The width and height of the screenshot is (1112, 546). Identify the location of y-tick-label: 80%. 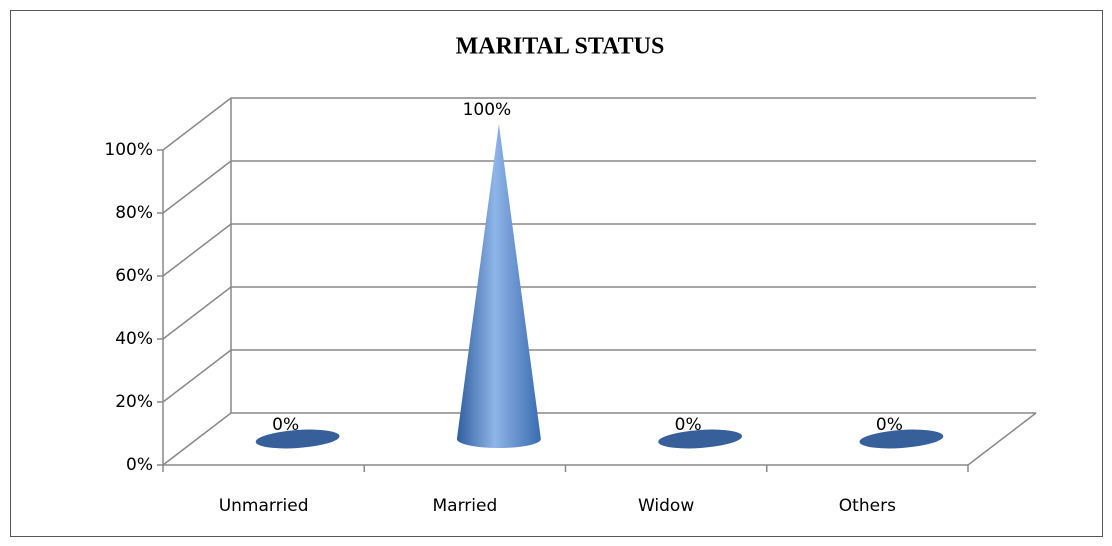
(134, 213).